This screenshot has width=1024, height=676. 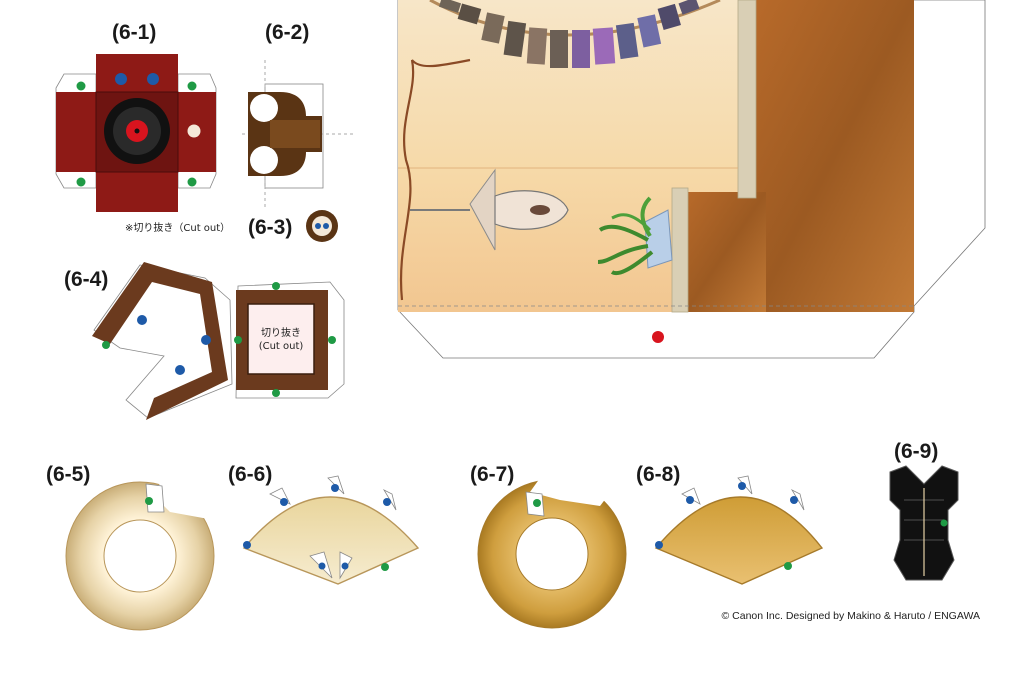 I want to click on label-6-7: (6-7), so click(x=492, y=474).